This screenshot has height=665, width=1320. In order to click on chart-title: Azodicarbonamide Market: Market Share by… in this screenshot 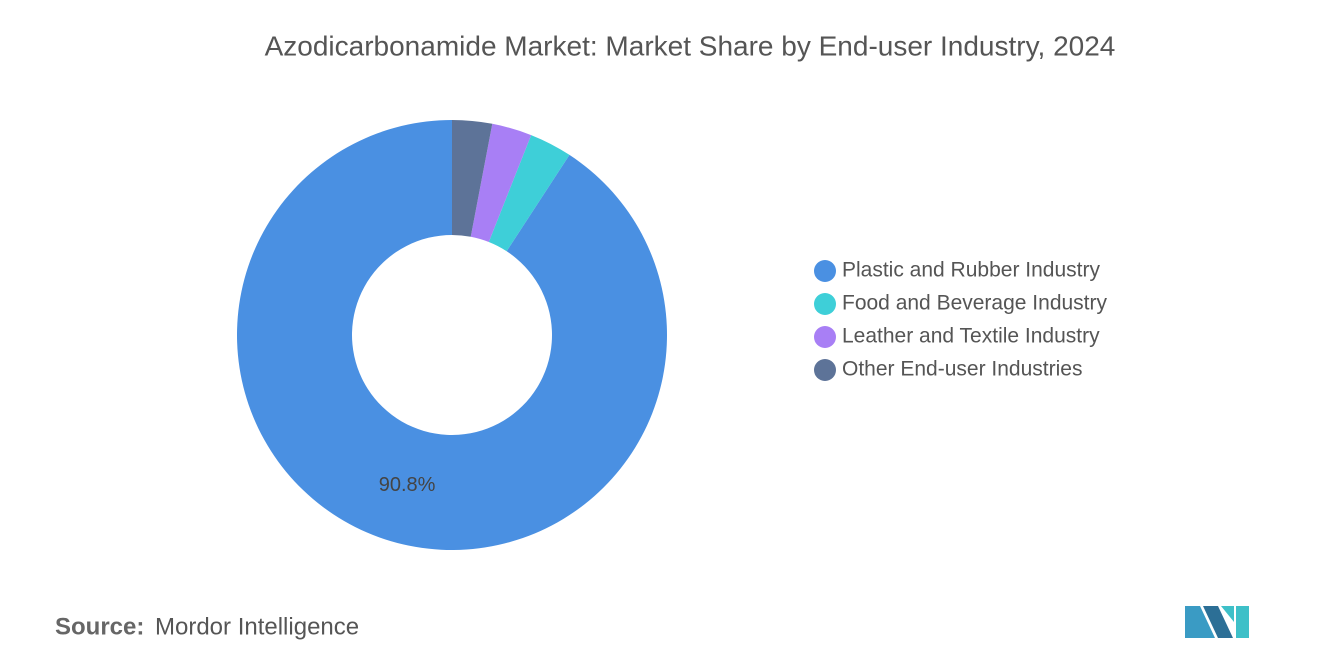, I will do `click(690, 45)`.